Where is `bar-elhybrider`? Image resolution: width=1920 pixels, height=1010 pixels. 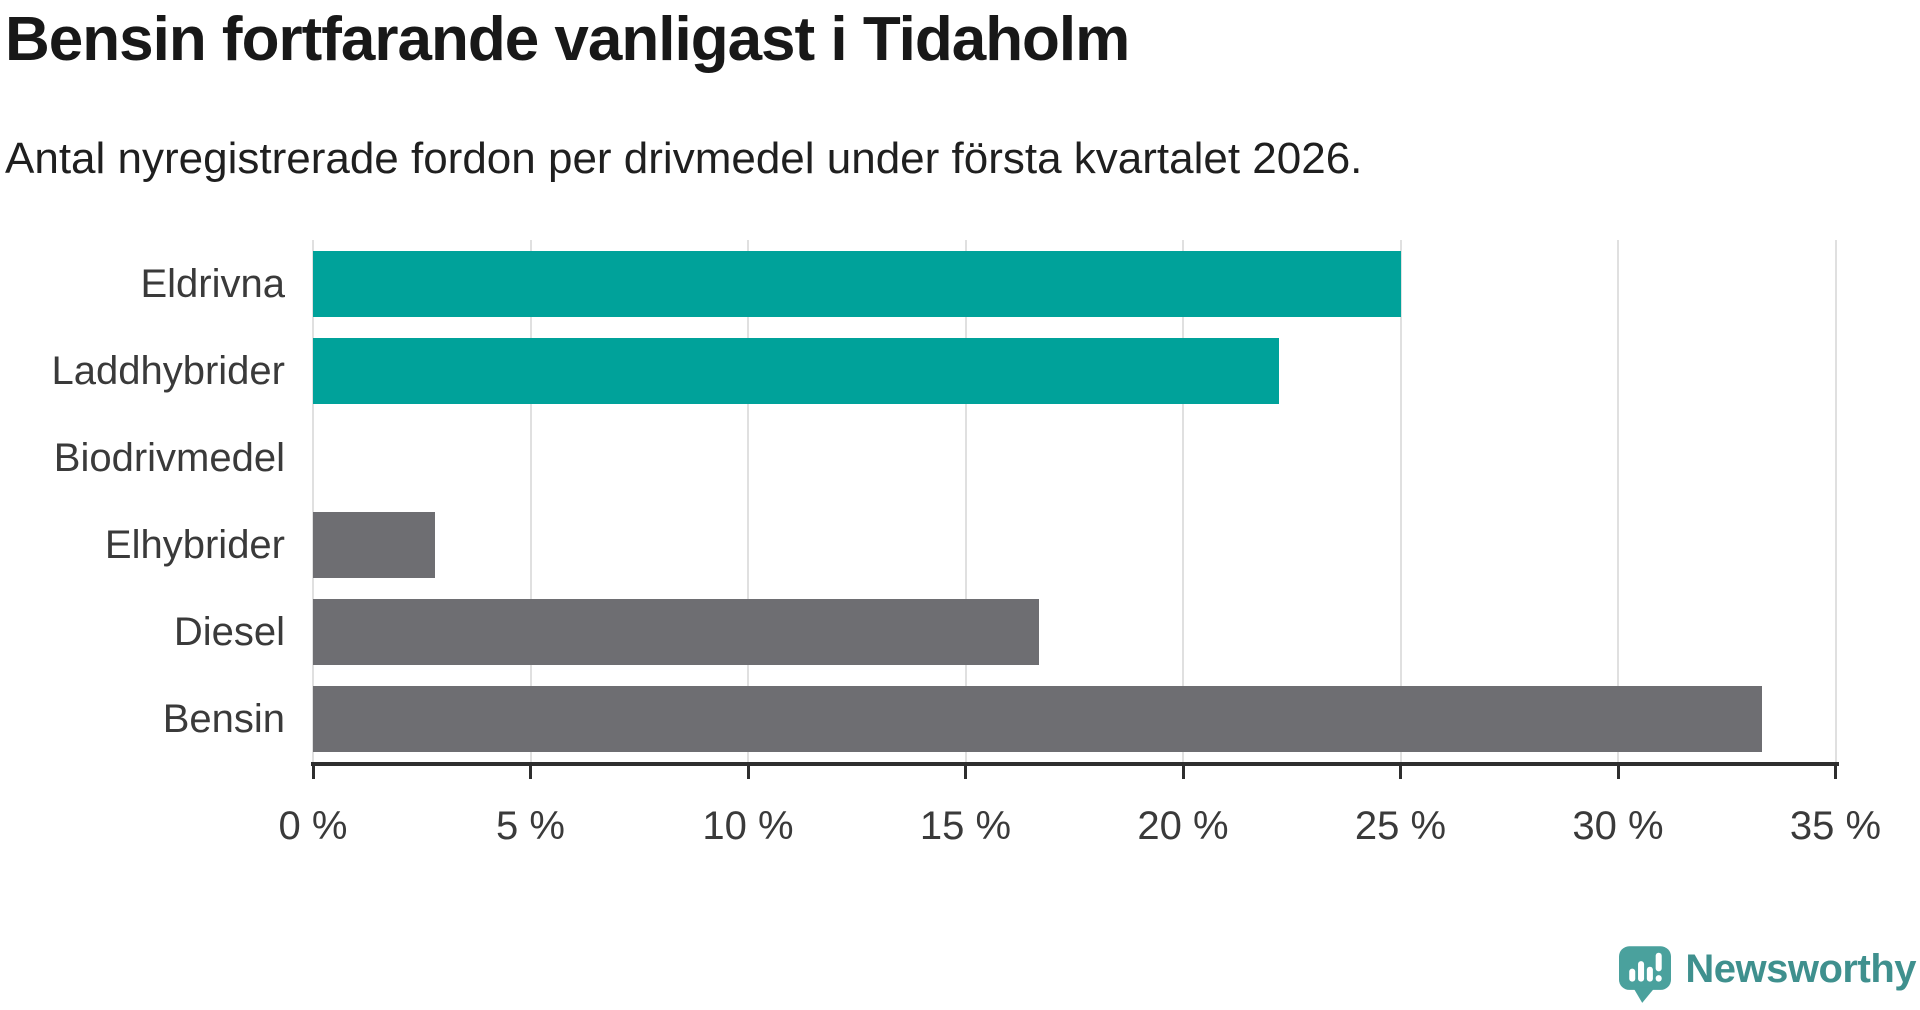 bar-elhybrider is located at coordinates (374, 544).